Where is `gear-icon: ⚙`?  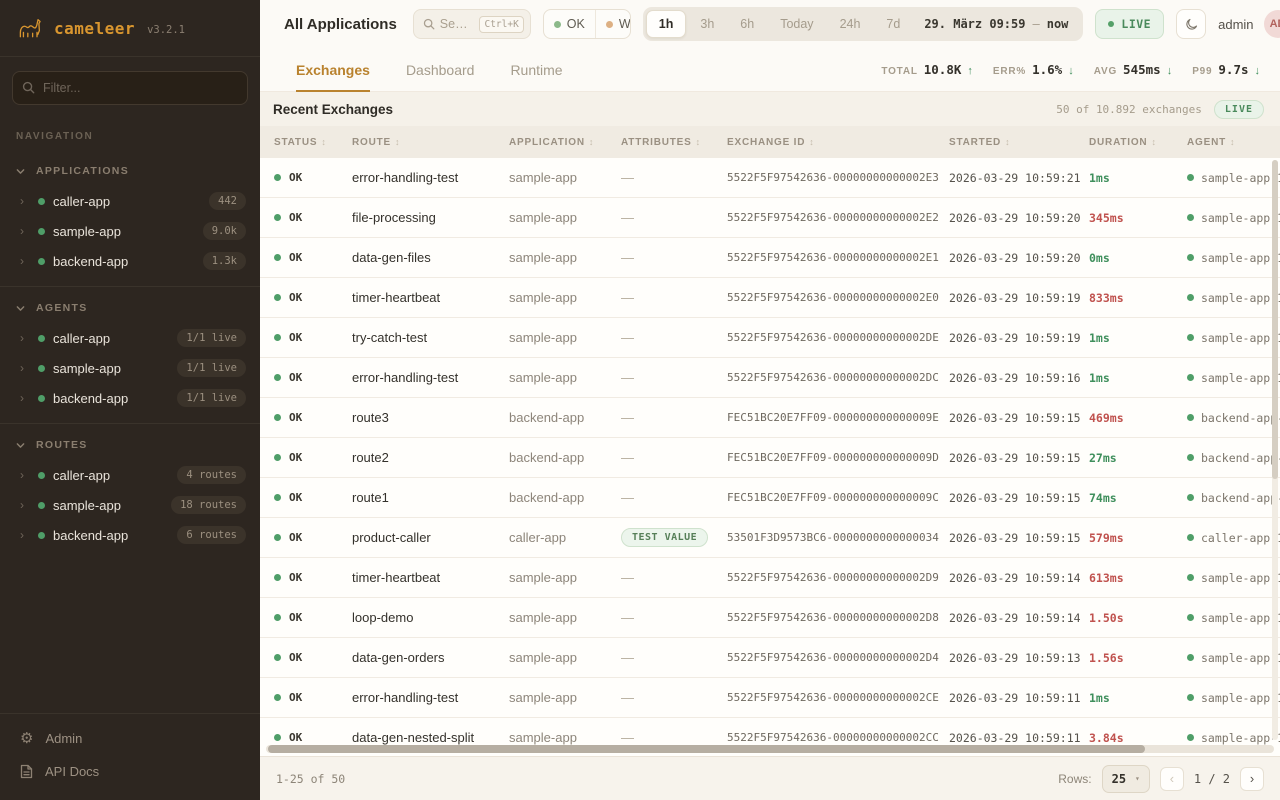 gear-icon: ⚙ is located at coordinates (27, 738).